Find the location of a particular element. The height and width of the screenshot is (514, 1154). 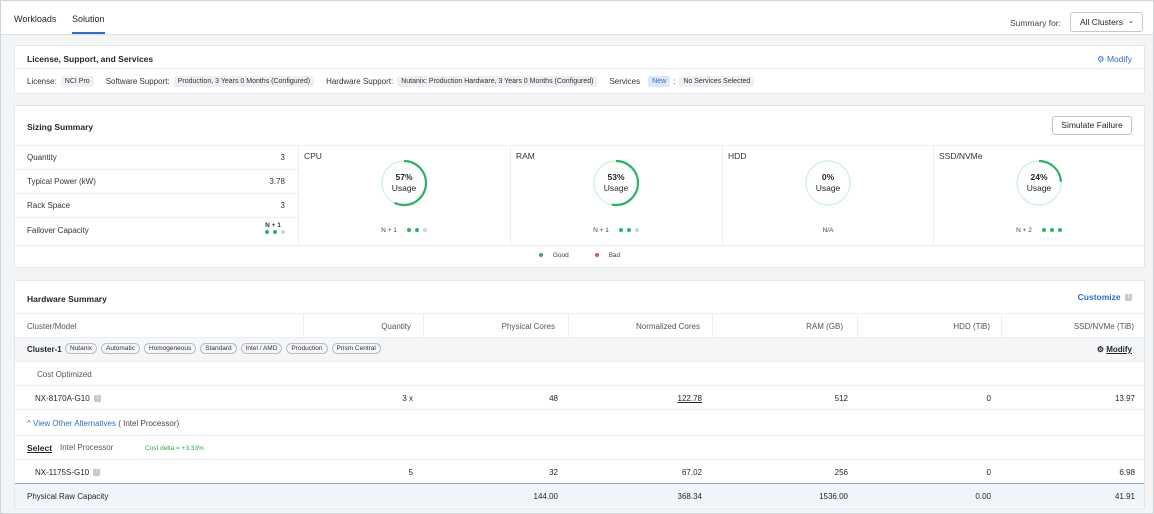

model-normalized-cores: 122.78 is located at coordinates (689, 398).